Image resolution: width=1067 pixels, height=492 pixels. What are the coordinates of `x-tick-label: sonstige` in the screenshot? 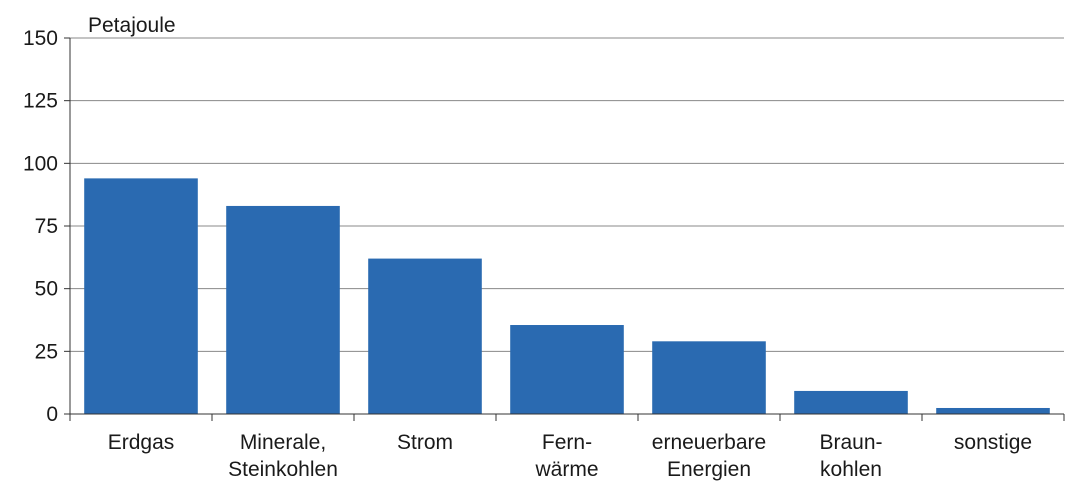 It's located at (993, 442).